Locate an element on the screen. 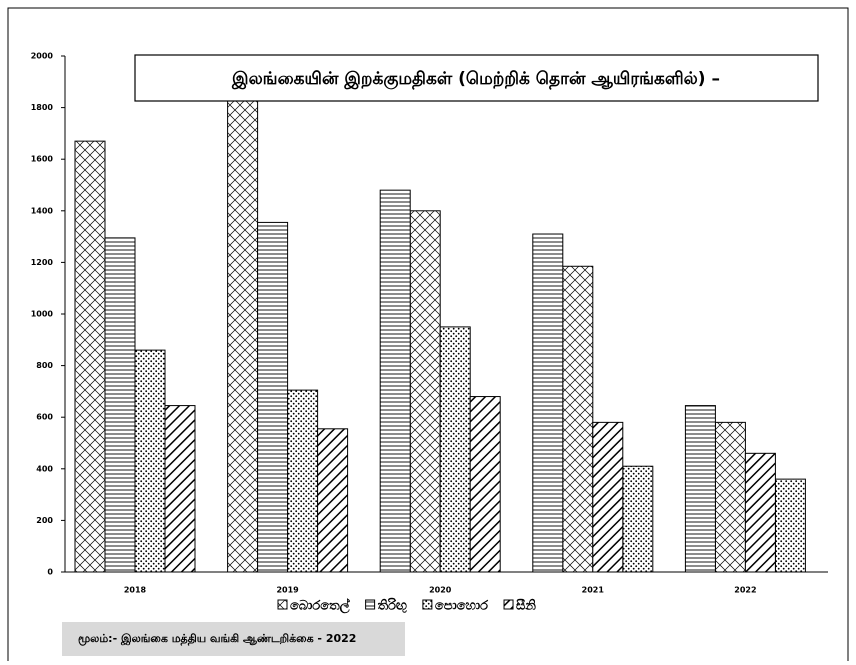 The image size is (856, 665). x-tick-label: 2021 is located at coordinates (593, 590).